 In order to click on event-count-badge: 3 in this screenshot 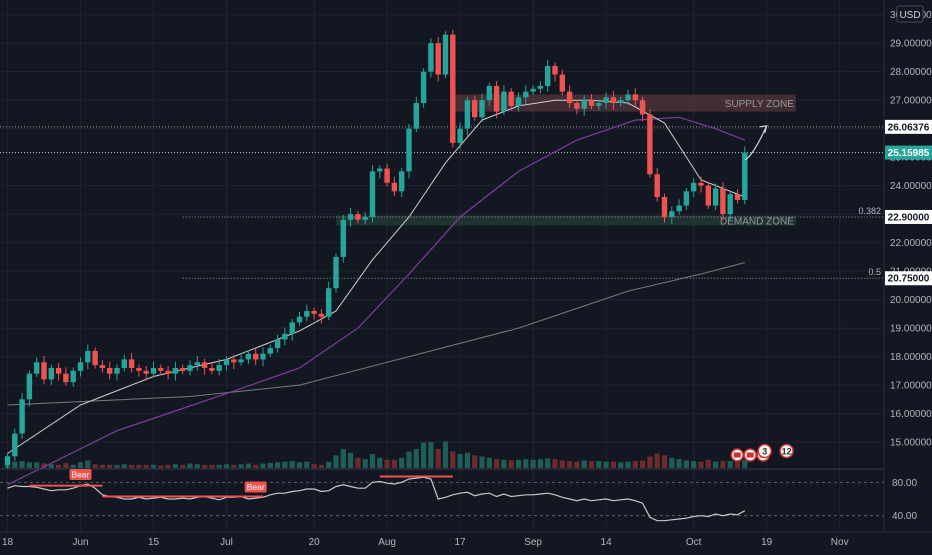, I will do `click(764, 451)`.